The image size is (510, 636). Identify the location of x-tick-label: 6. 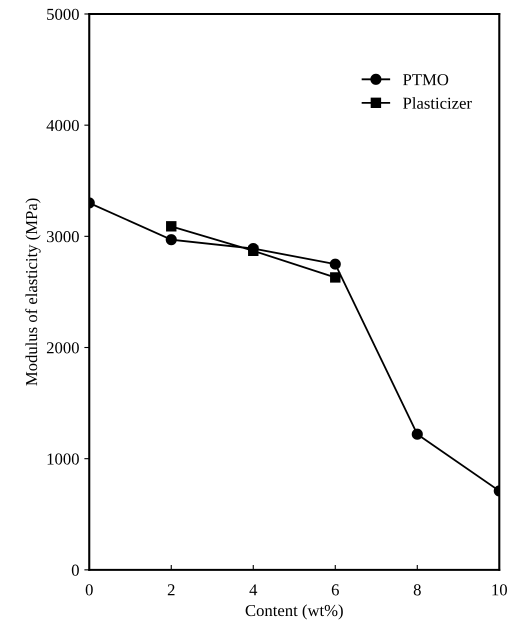
(335, 590).